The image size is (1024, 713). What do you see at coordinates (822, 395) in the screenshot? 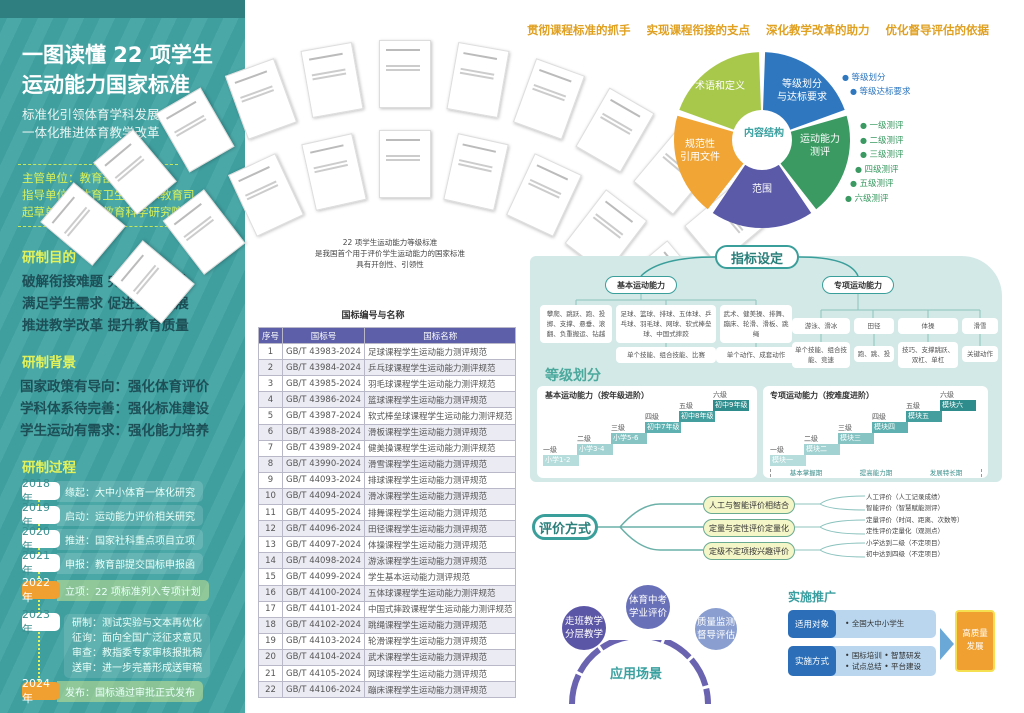
I see `special-grading-title: 专项运动能力（按难度进阶）` at bounding box center [822, 395].